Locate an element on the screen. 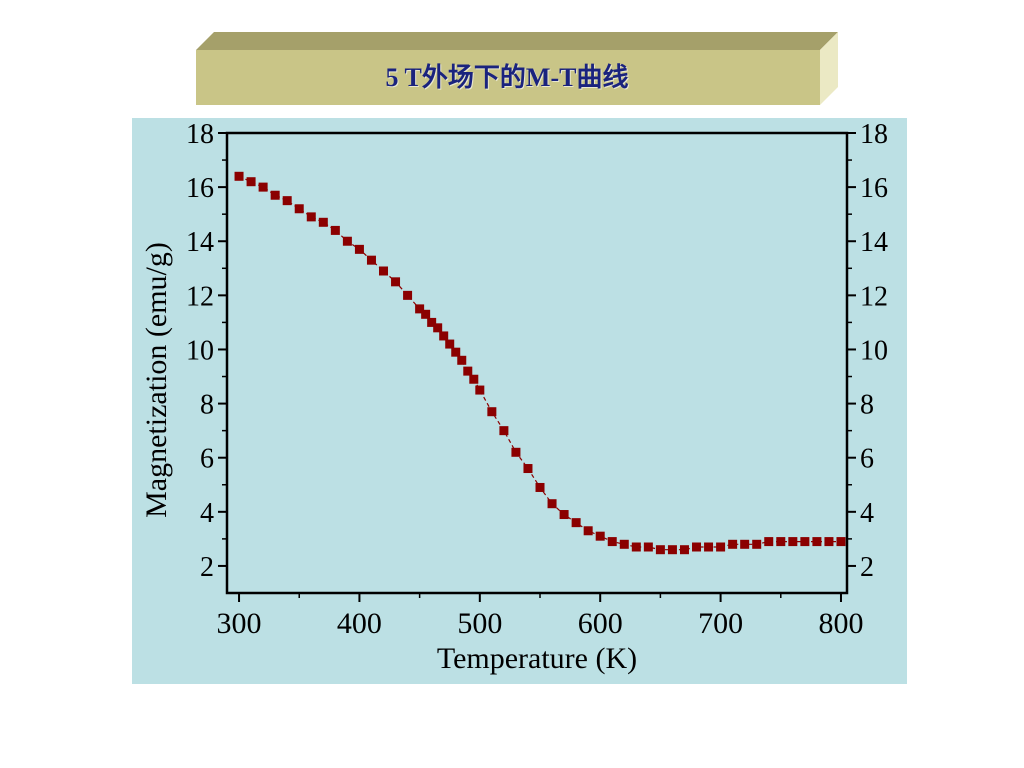 This screenshot has width=1024, height=768. x-tick-label: 300 is located at coordinates (239, 623).